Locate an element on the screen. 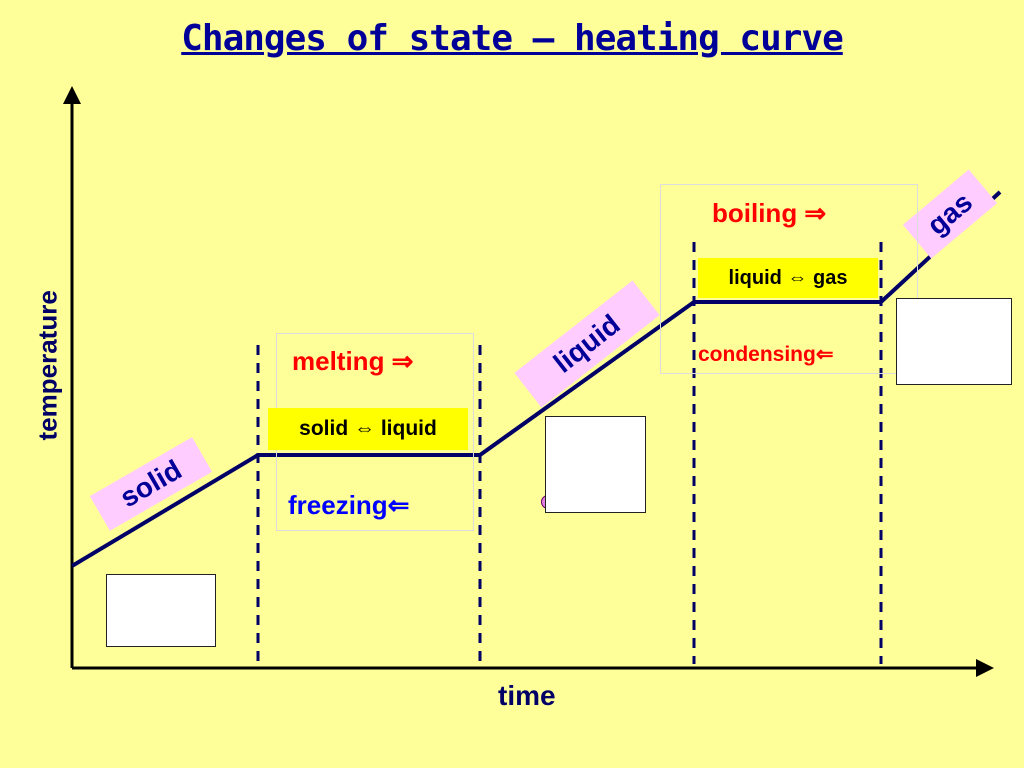 Image resolution: width=1024 pixels, height=768 pixels. liquid-particle-box is located at coordinates (595, 464).